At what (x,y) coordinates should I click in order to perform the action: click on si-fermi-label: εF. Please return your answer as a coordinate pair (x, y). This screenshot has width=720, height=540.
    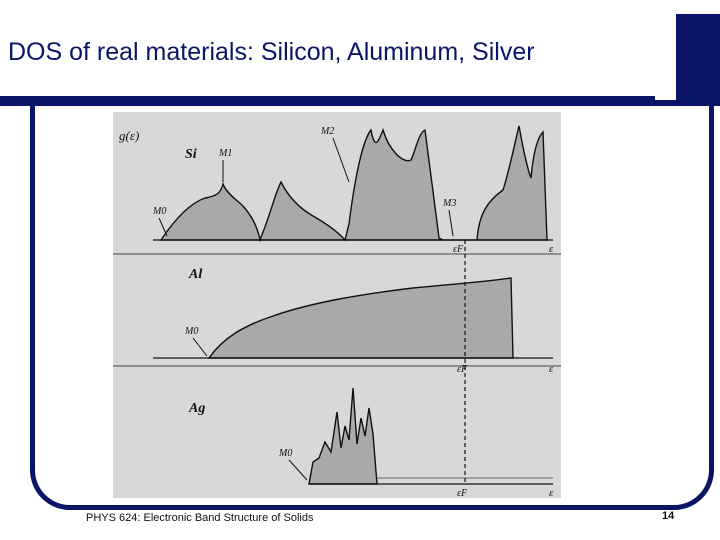
    Looking at the image, I should click on (458, 249).